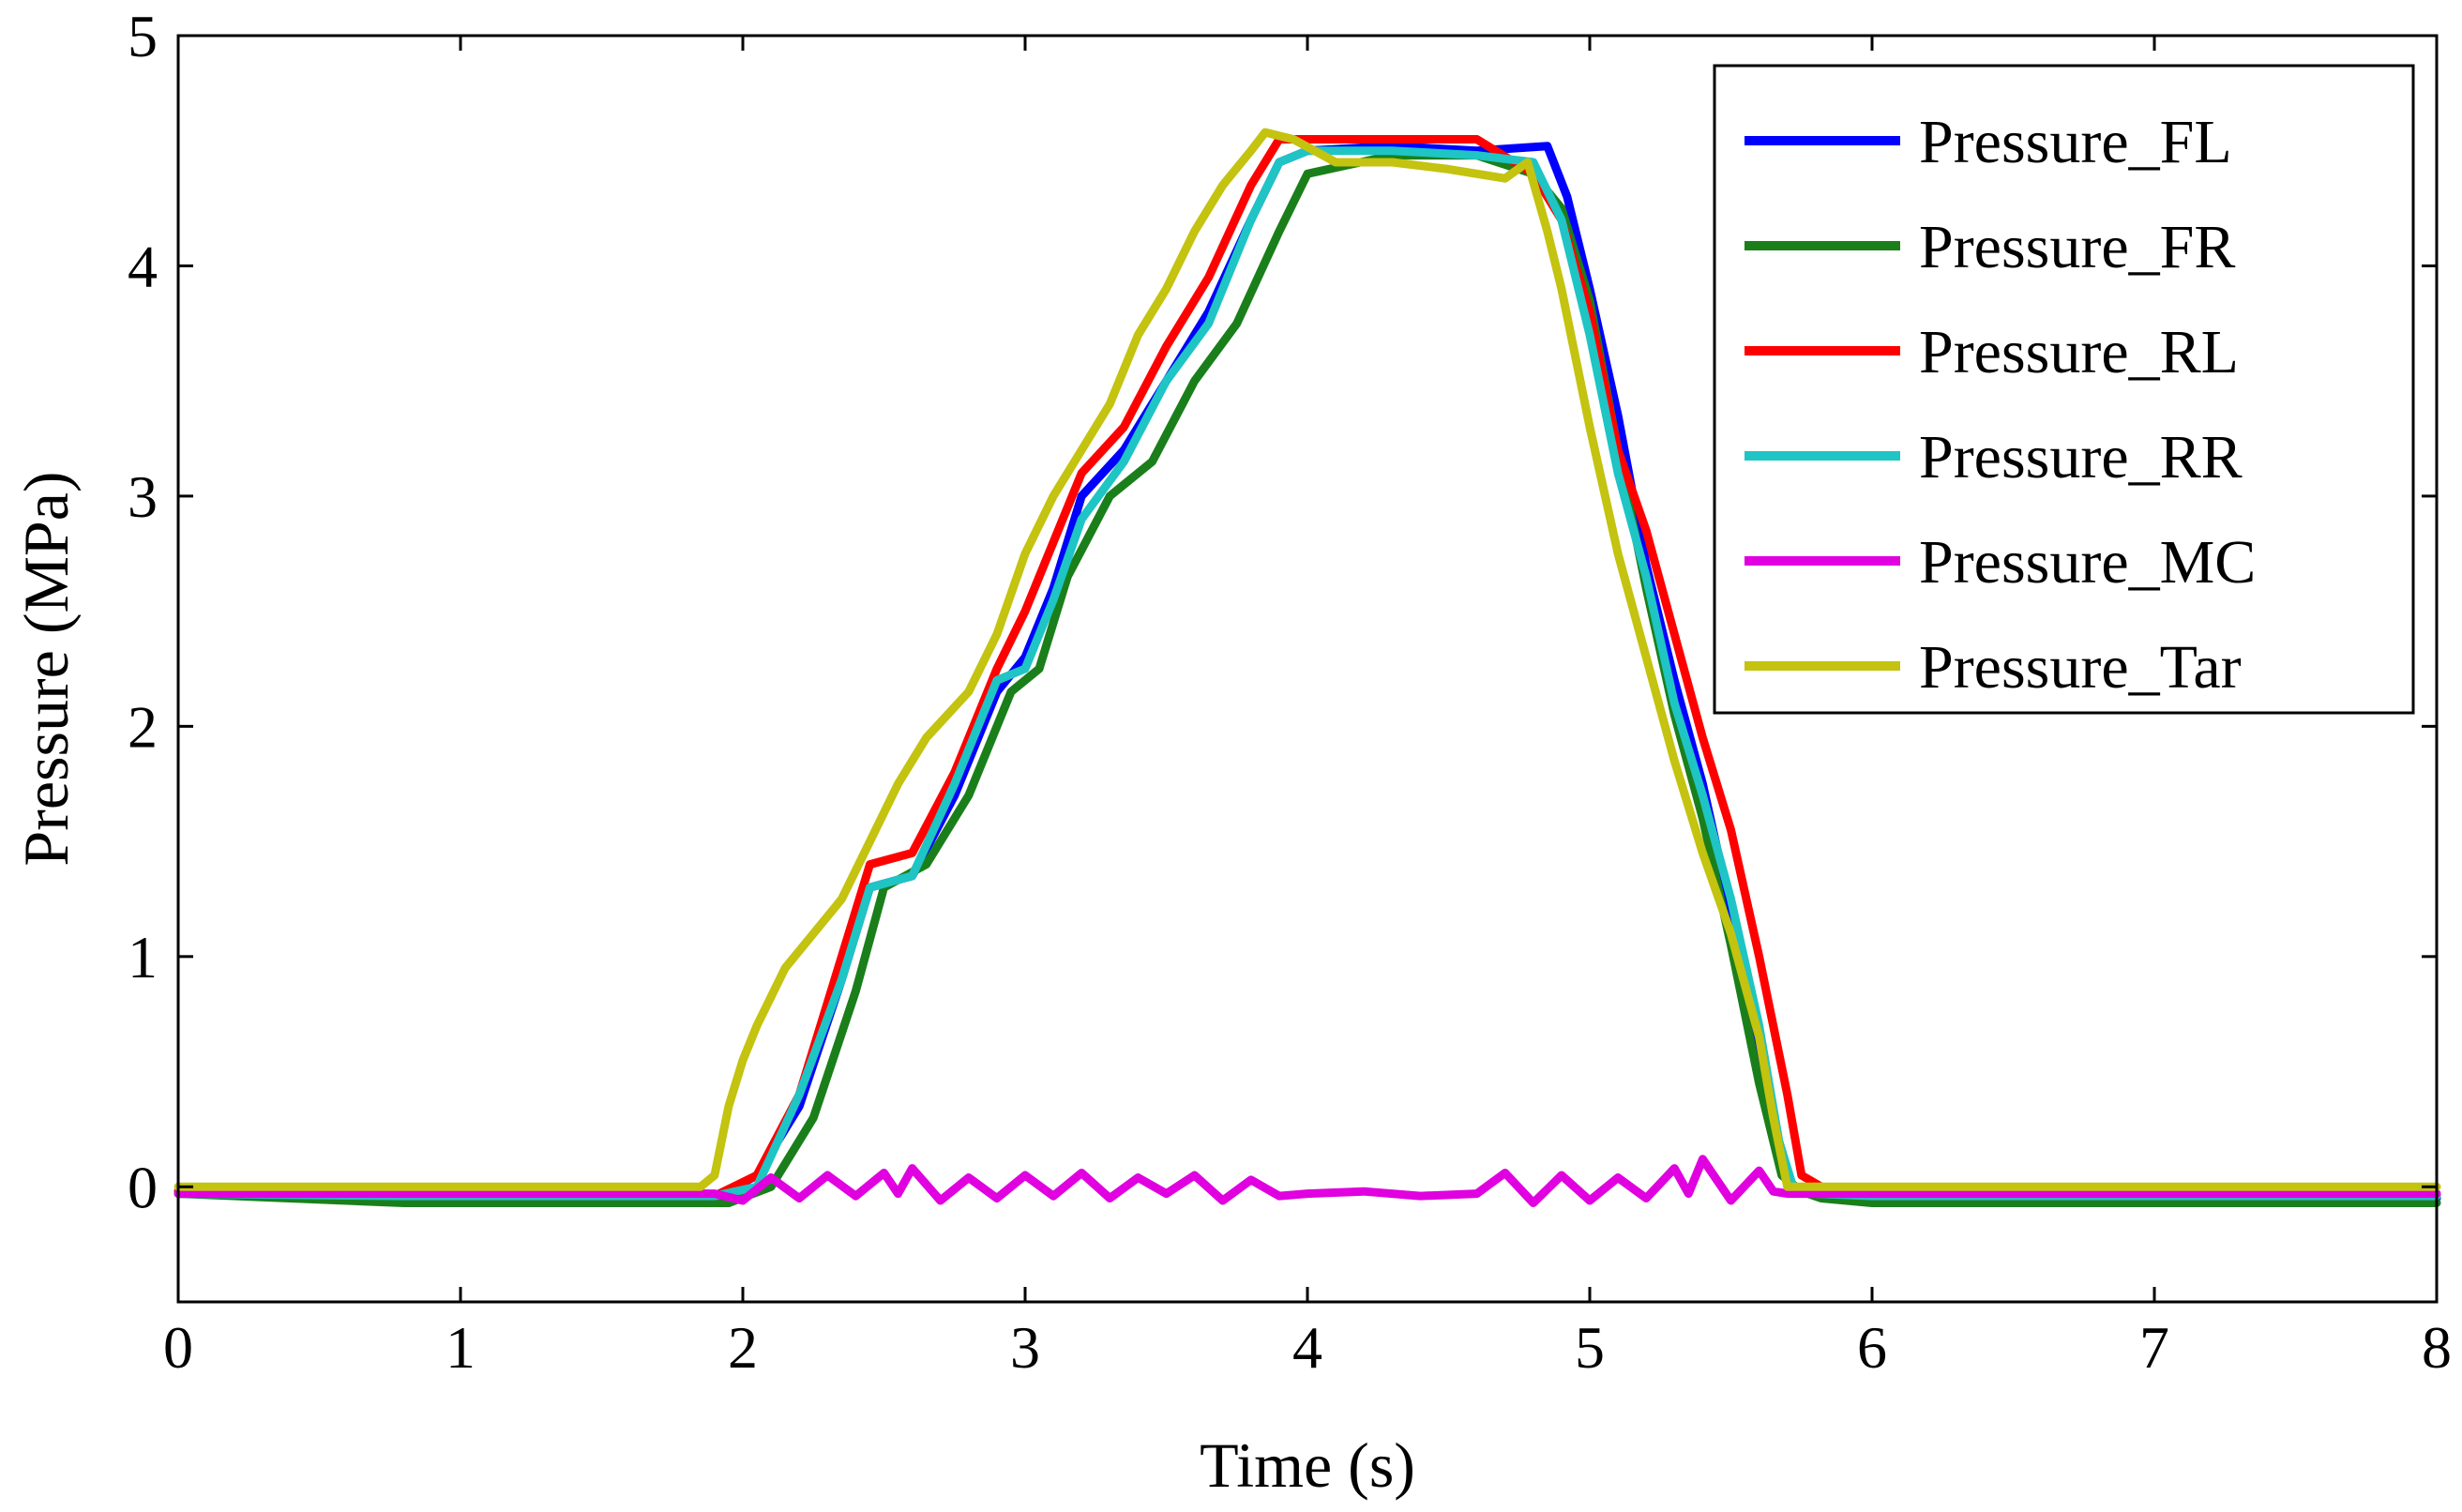 The width and height of the screenshot is (2462, 1512). I want to click on y-axis-label: Pressure (MPa), so click(46, 668).